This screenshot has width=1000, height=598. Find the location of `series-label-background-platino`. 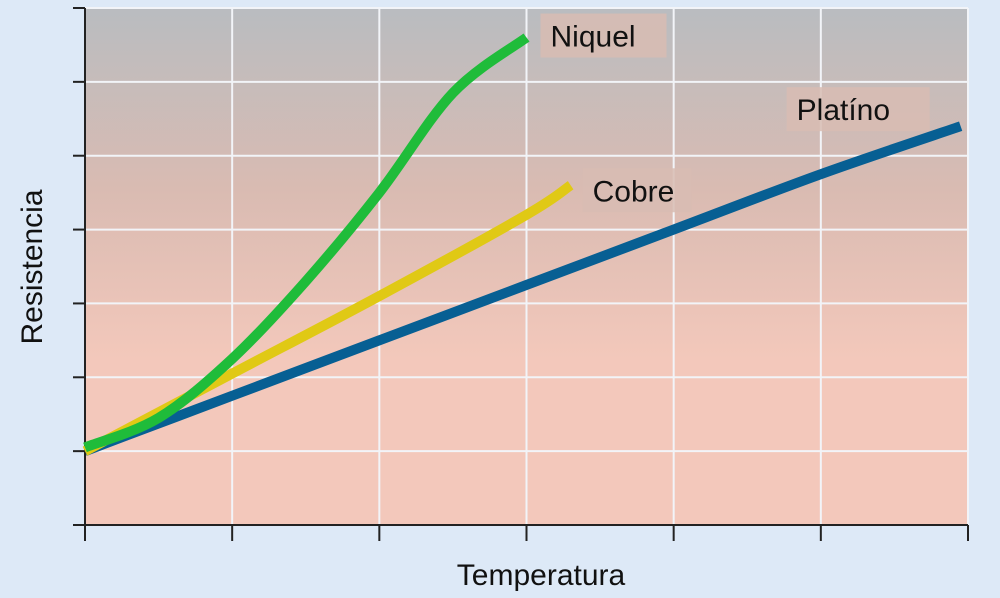

series-label-background-platino is located at coordinates (858, 109).